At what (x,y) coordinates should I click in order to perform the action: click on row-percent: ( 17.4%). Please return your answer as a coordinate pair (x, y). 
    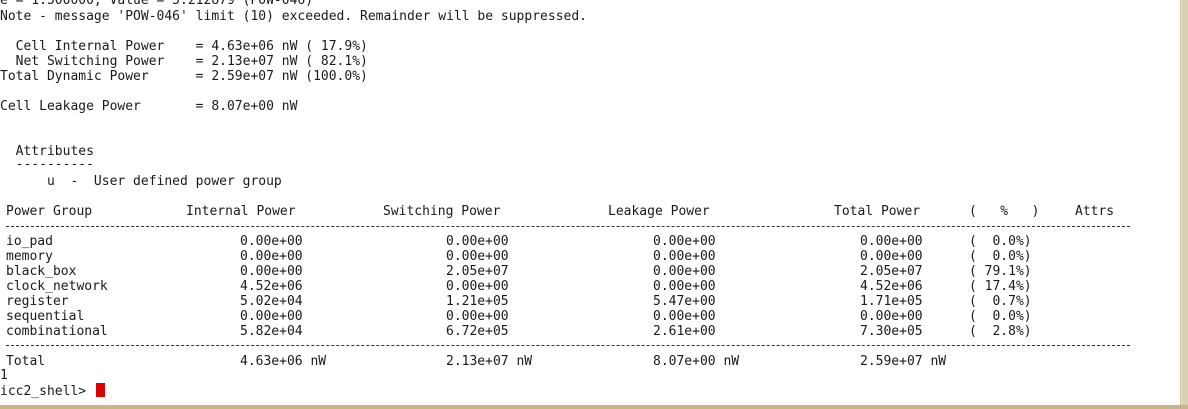
    Looking at the image, I should click on (1000, 286).